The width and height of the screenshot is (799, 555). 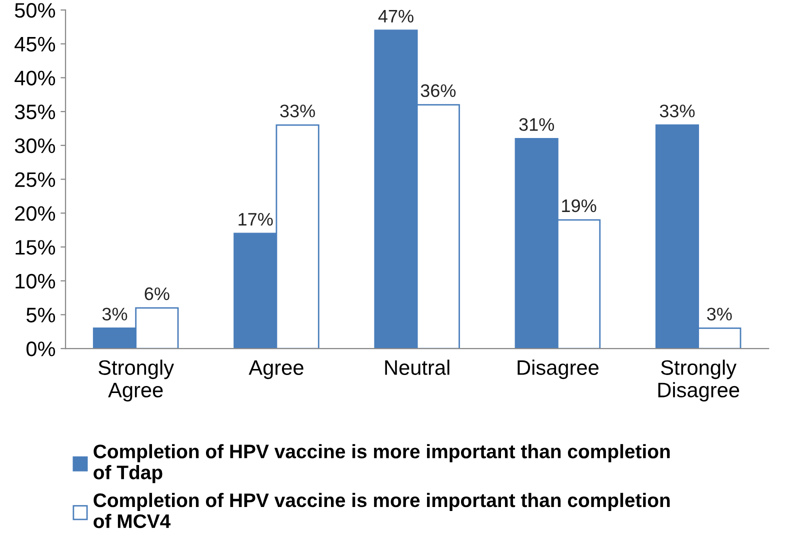 I want to click on y-tick-label: 50%, so click(x=35, y=10).